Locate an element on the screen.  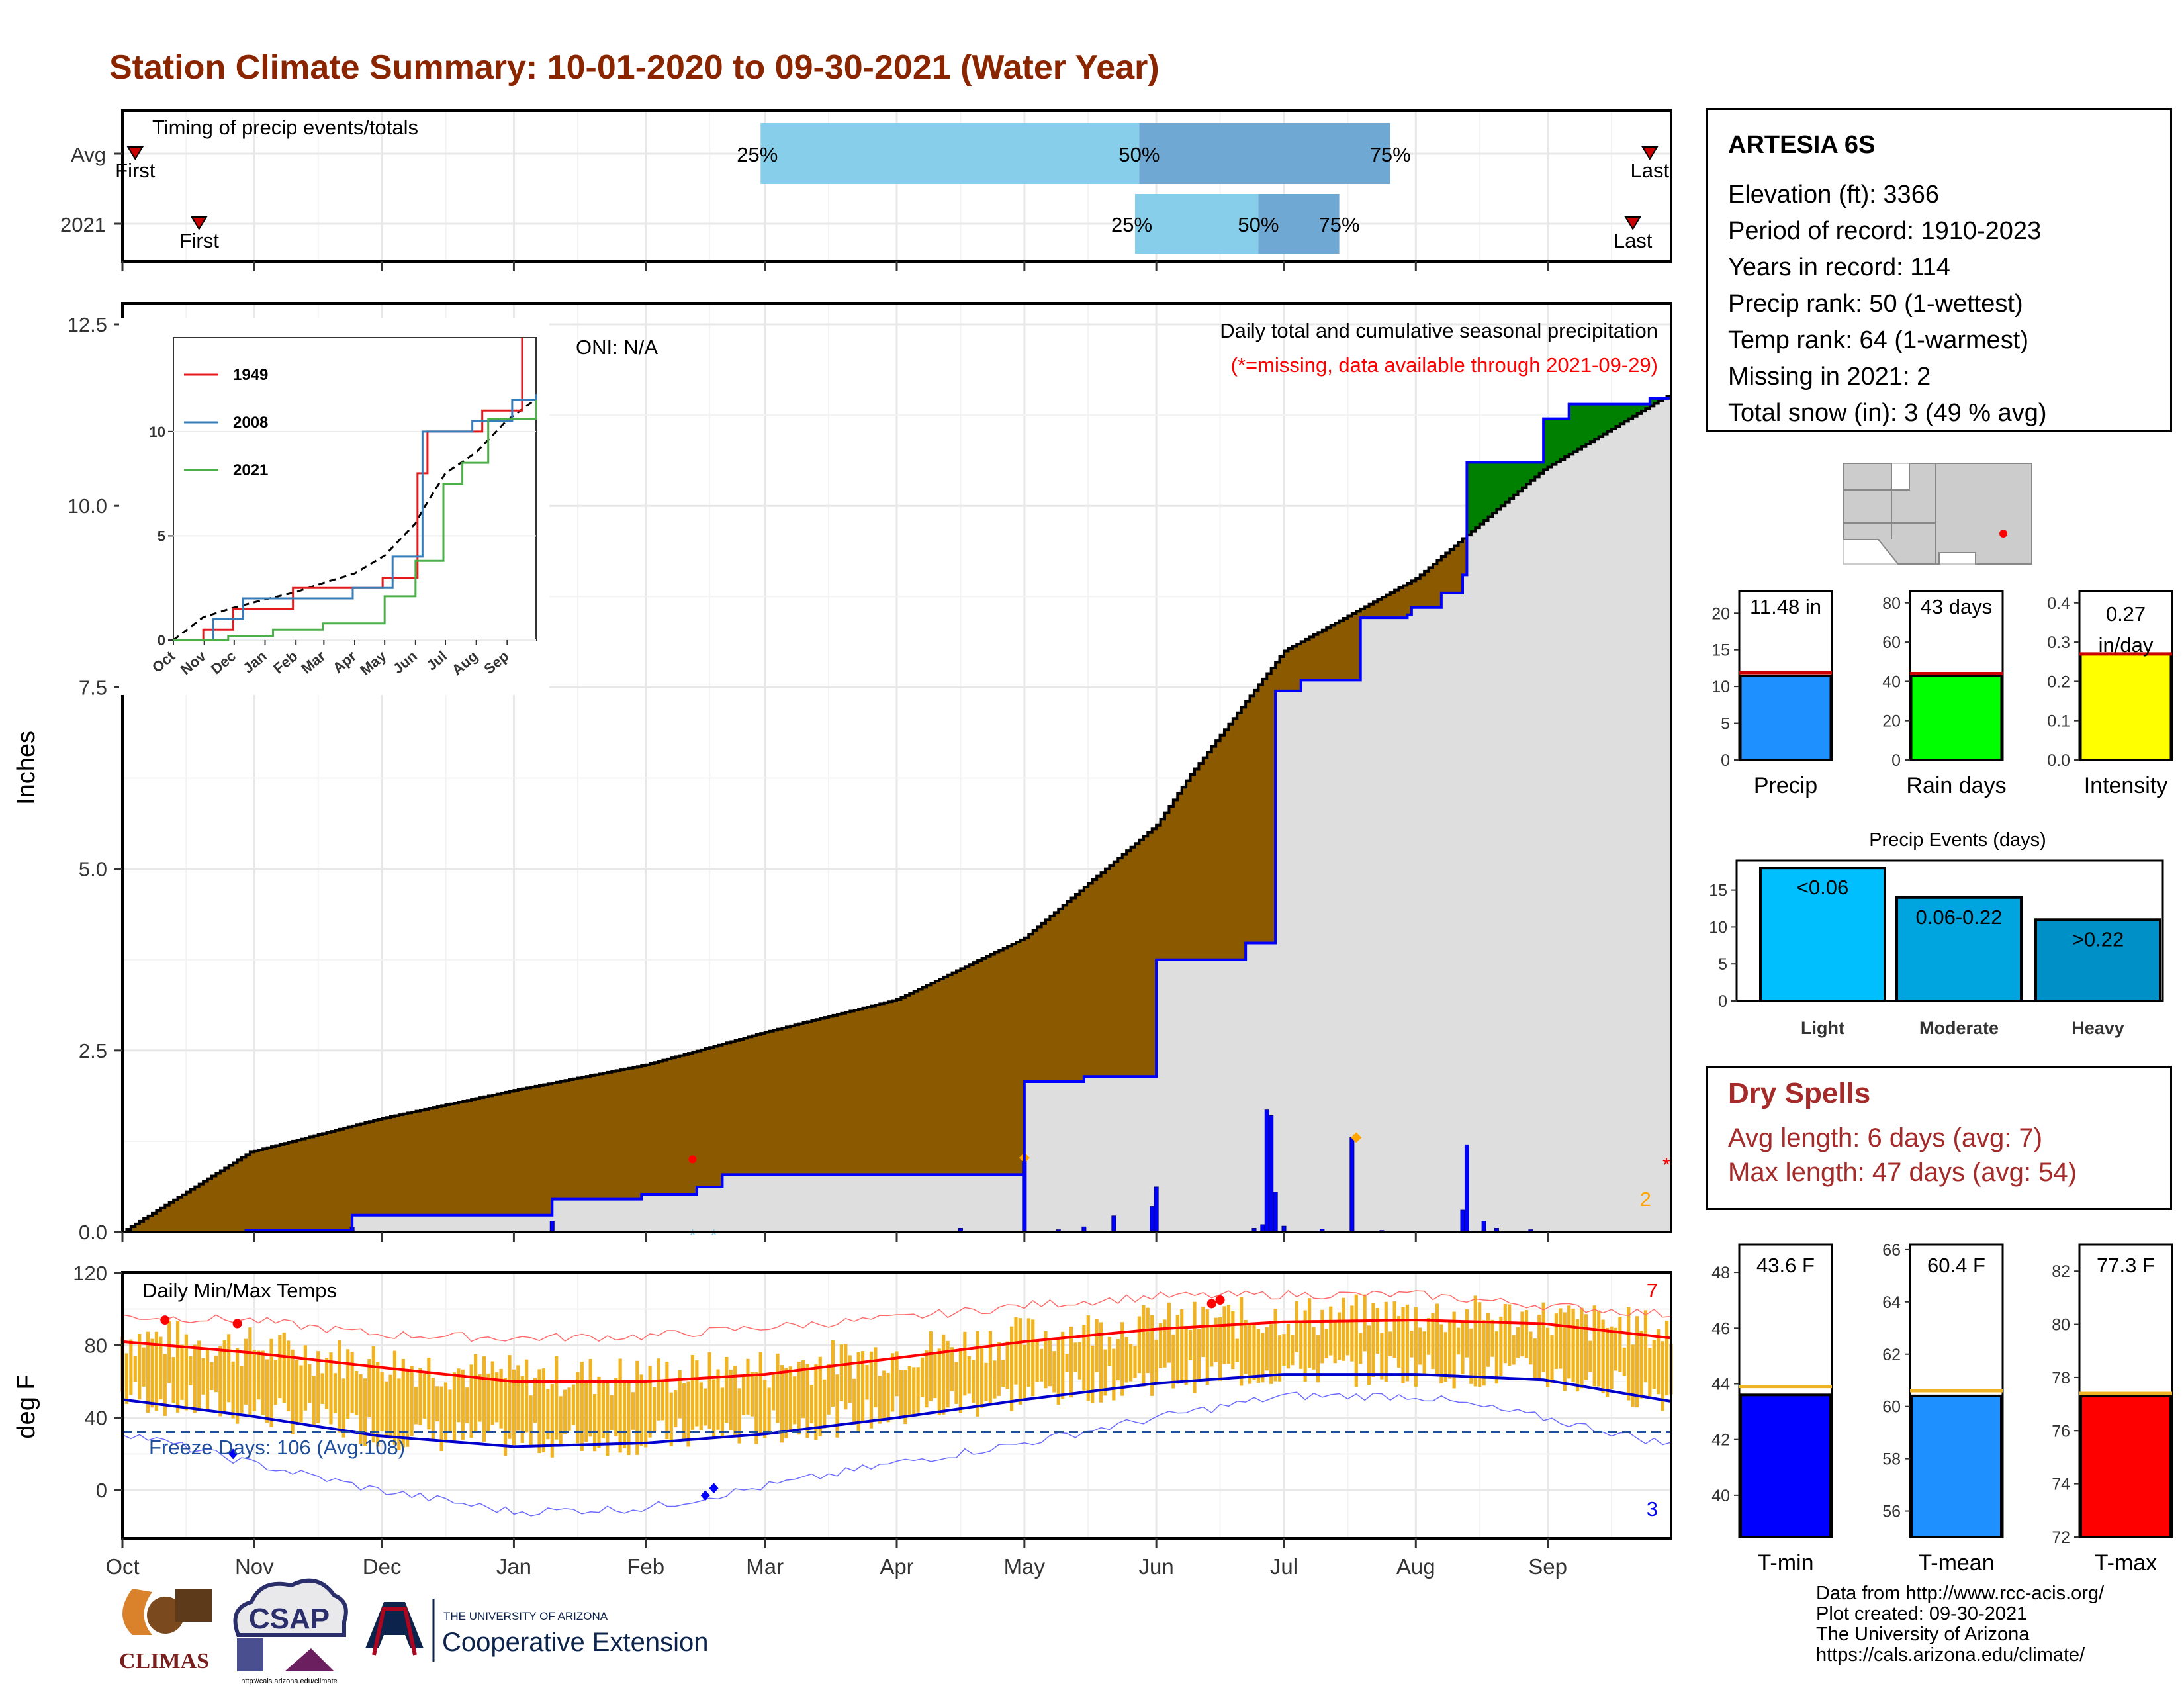
events-y-tick: 15 is located at coordinates (1718, 891).